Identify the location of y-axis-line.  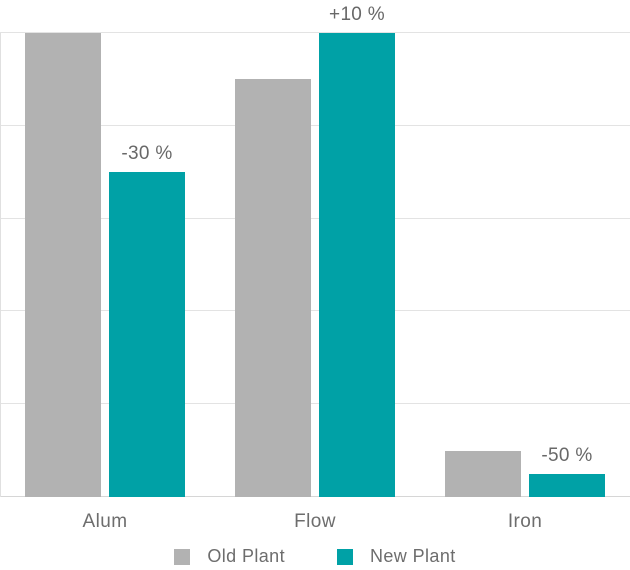
(0, 265).